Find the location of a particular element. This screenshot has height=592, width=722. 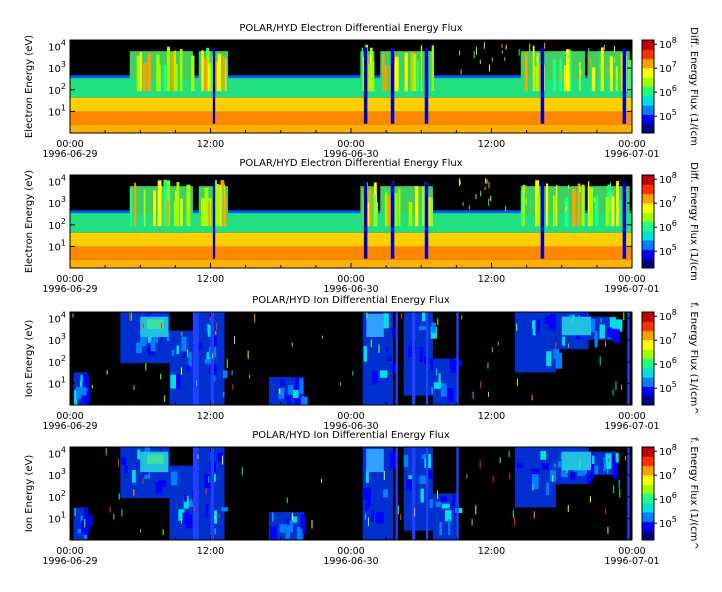

y-tick-label: 10¹ is located at coordinates (57, 517).